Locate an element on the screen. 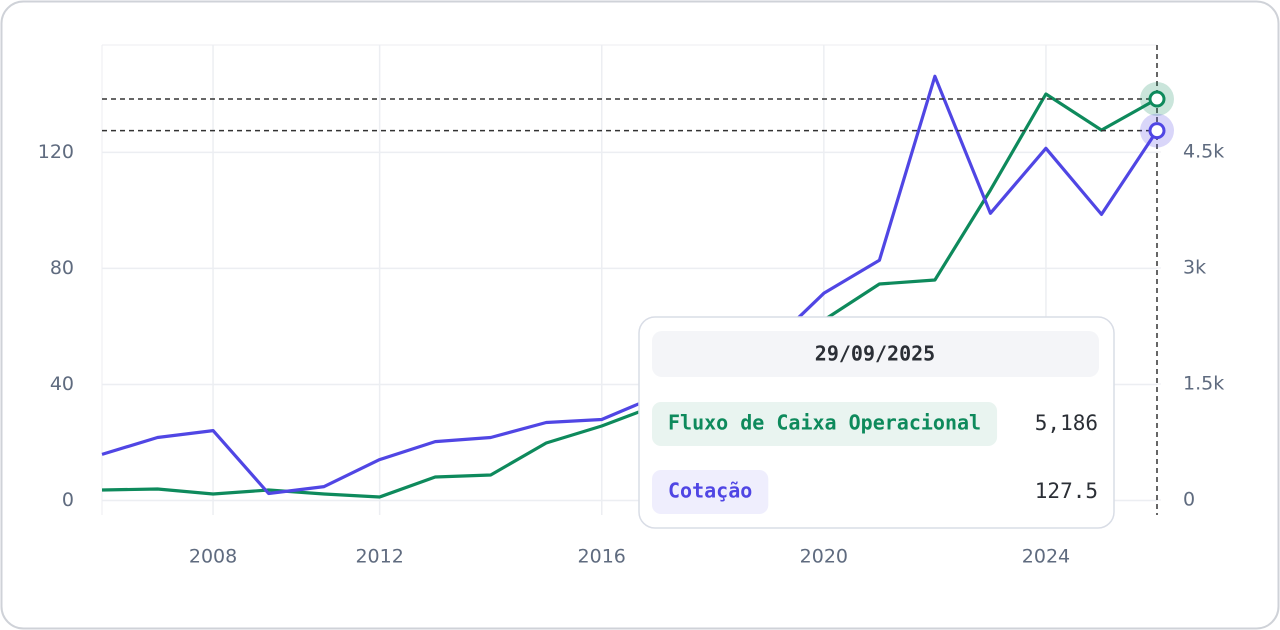  x-tick-label: 2020 is located at coordinates (824, 557).